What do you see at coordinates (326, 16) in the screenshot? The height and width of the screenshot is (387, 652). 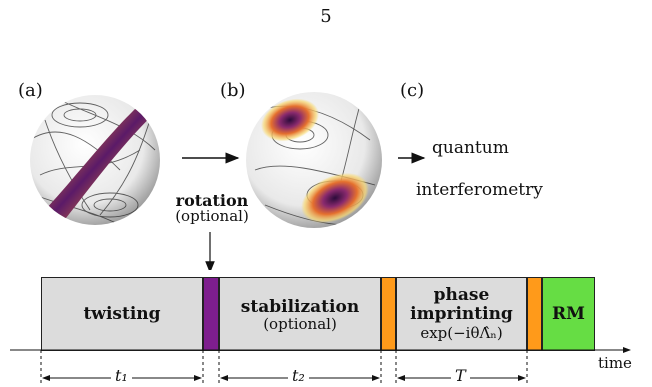 I see `page-number: 5` at bounding box center [326, 16].